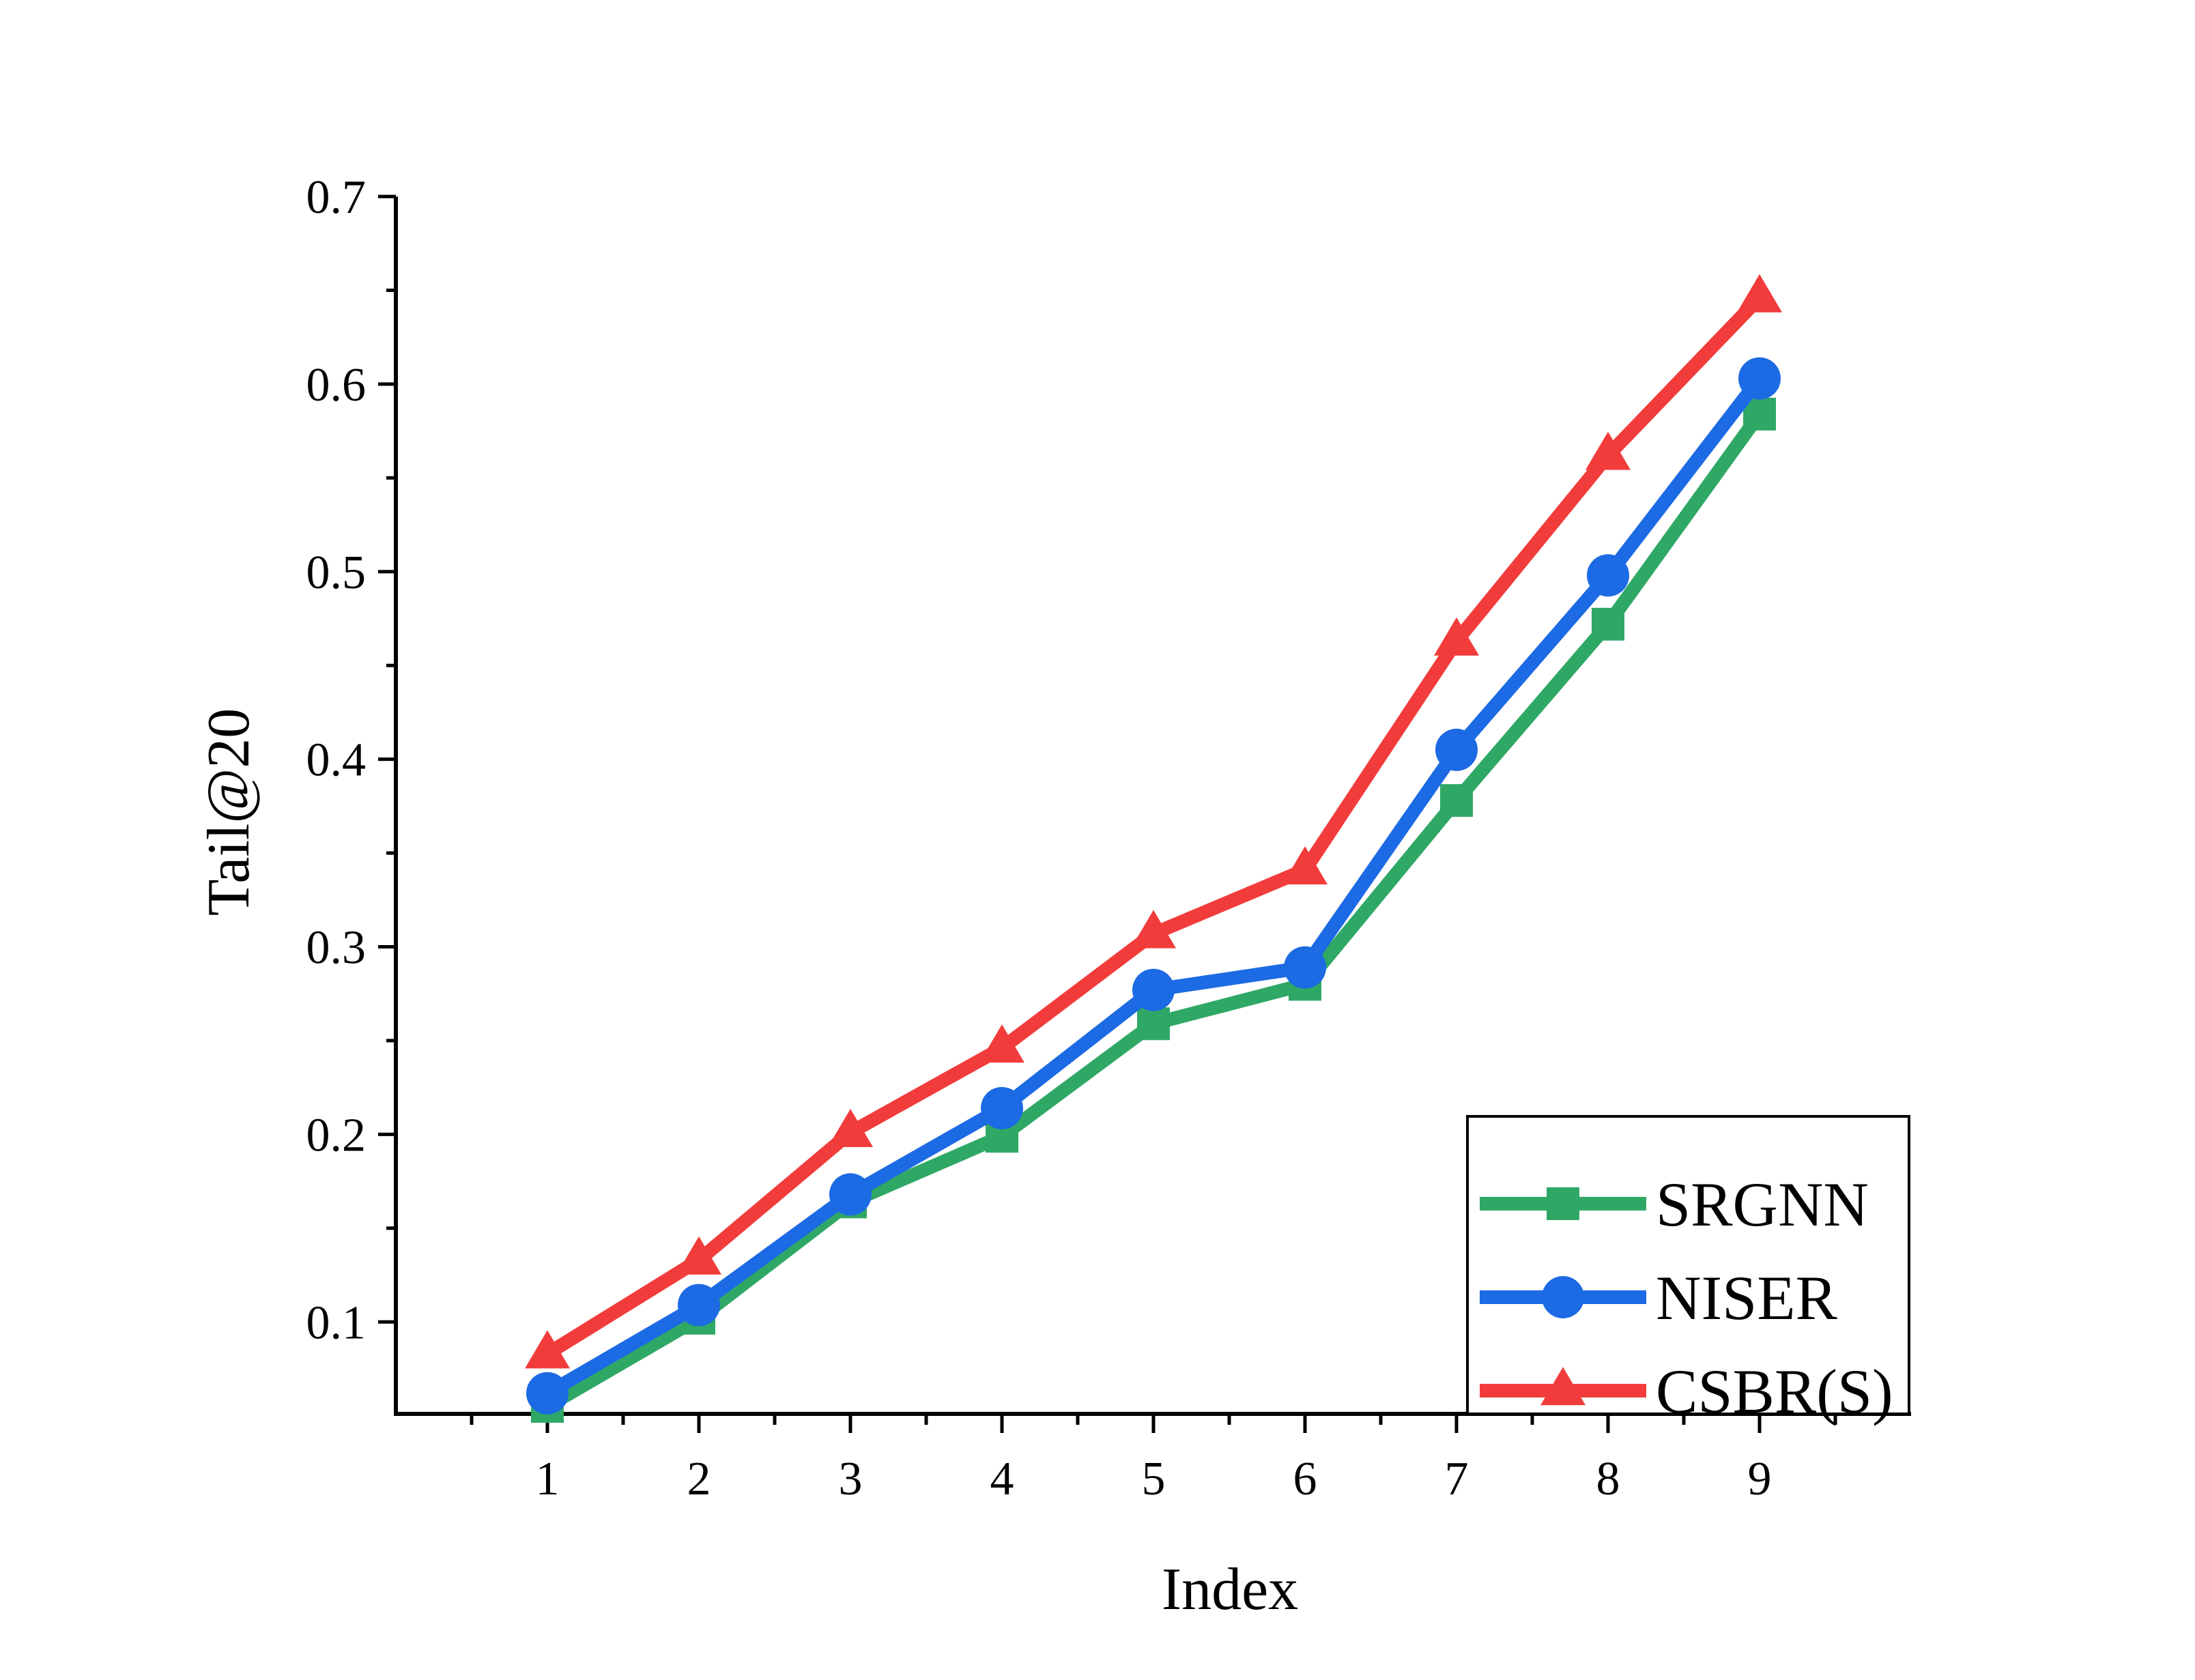  Describe the element at coordinates (851, 1479) in the screenshot. I see `x-tick-label: 3` at that location.